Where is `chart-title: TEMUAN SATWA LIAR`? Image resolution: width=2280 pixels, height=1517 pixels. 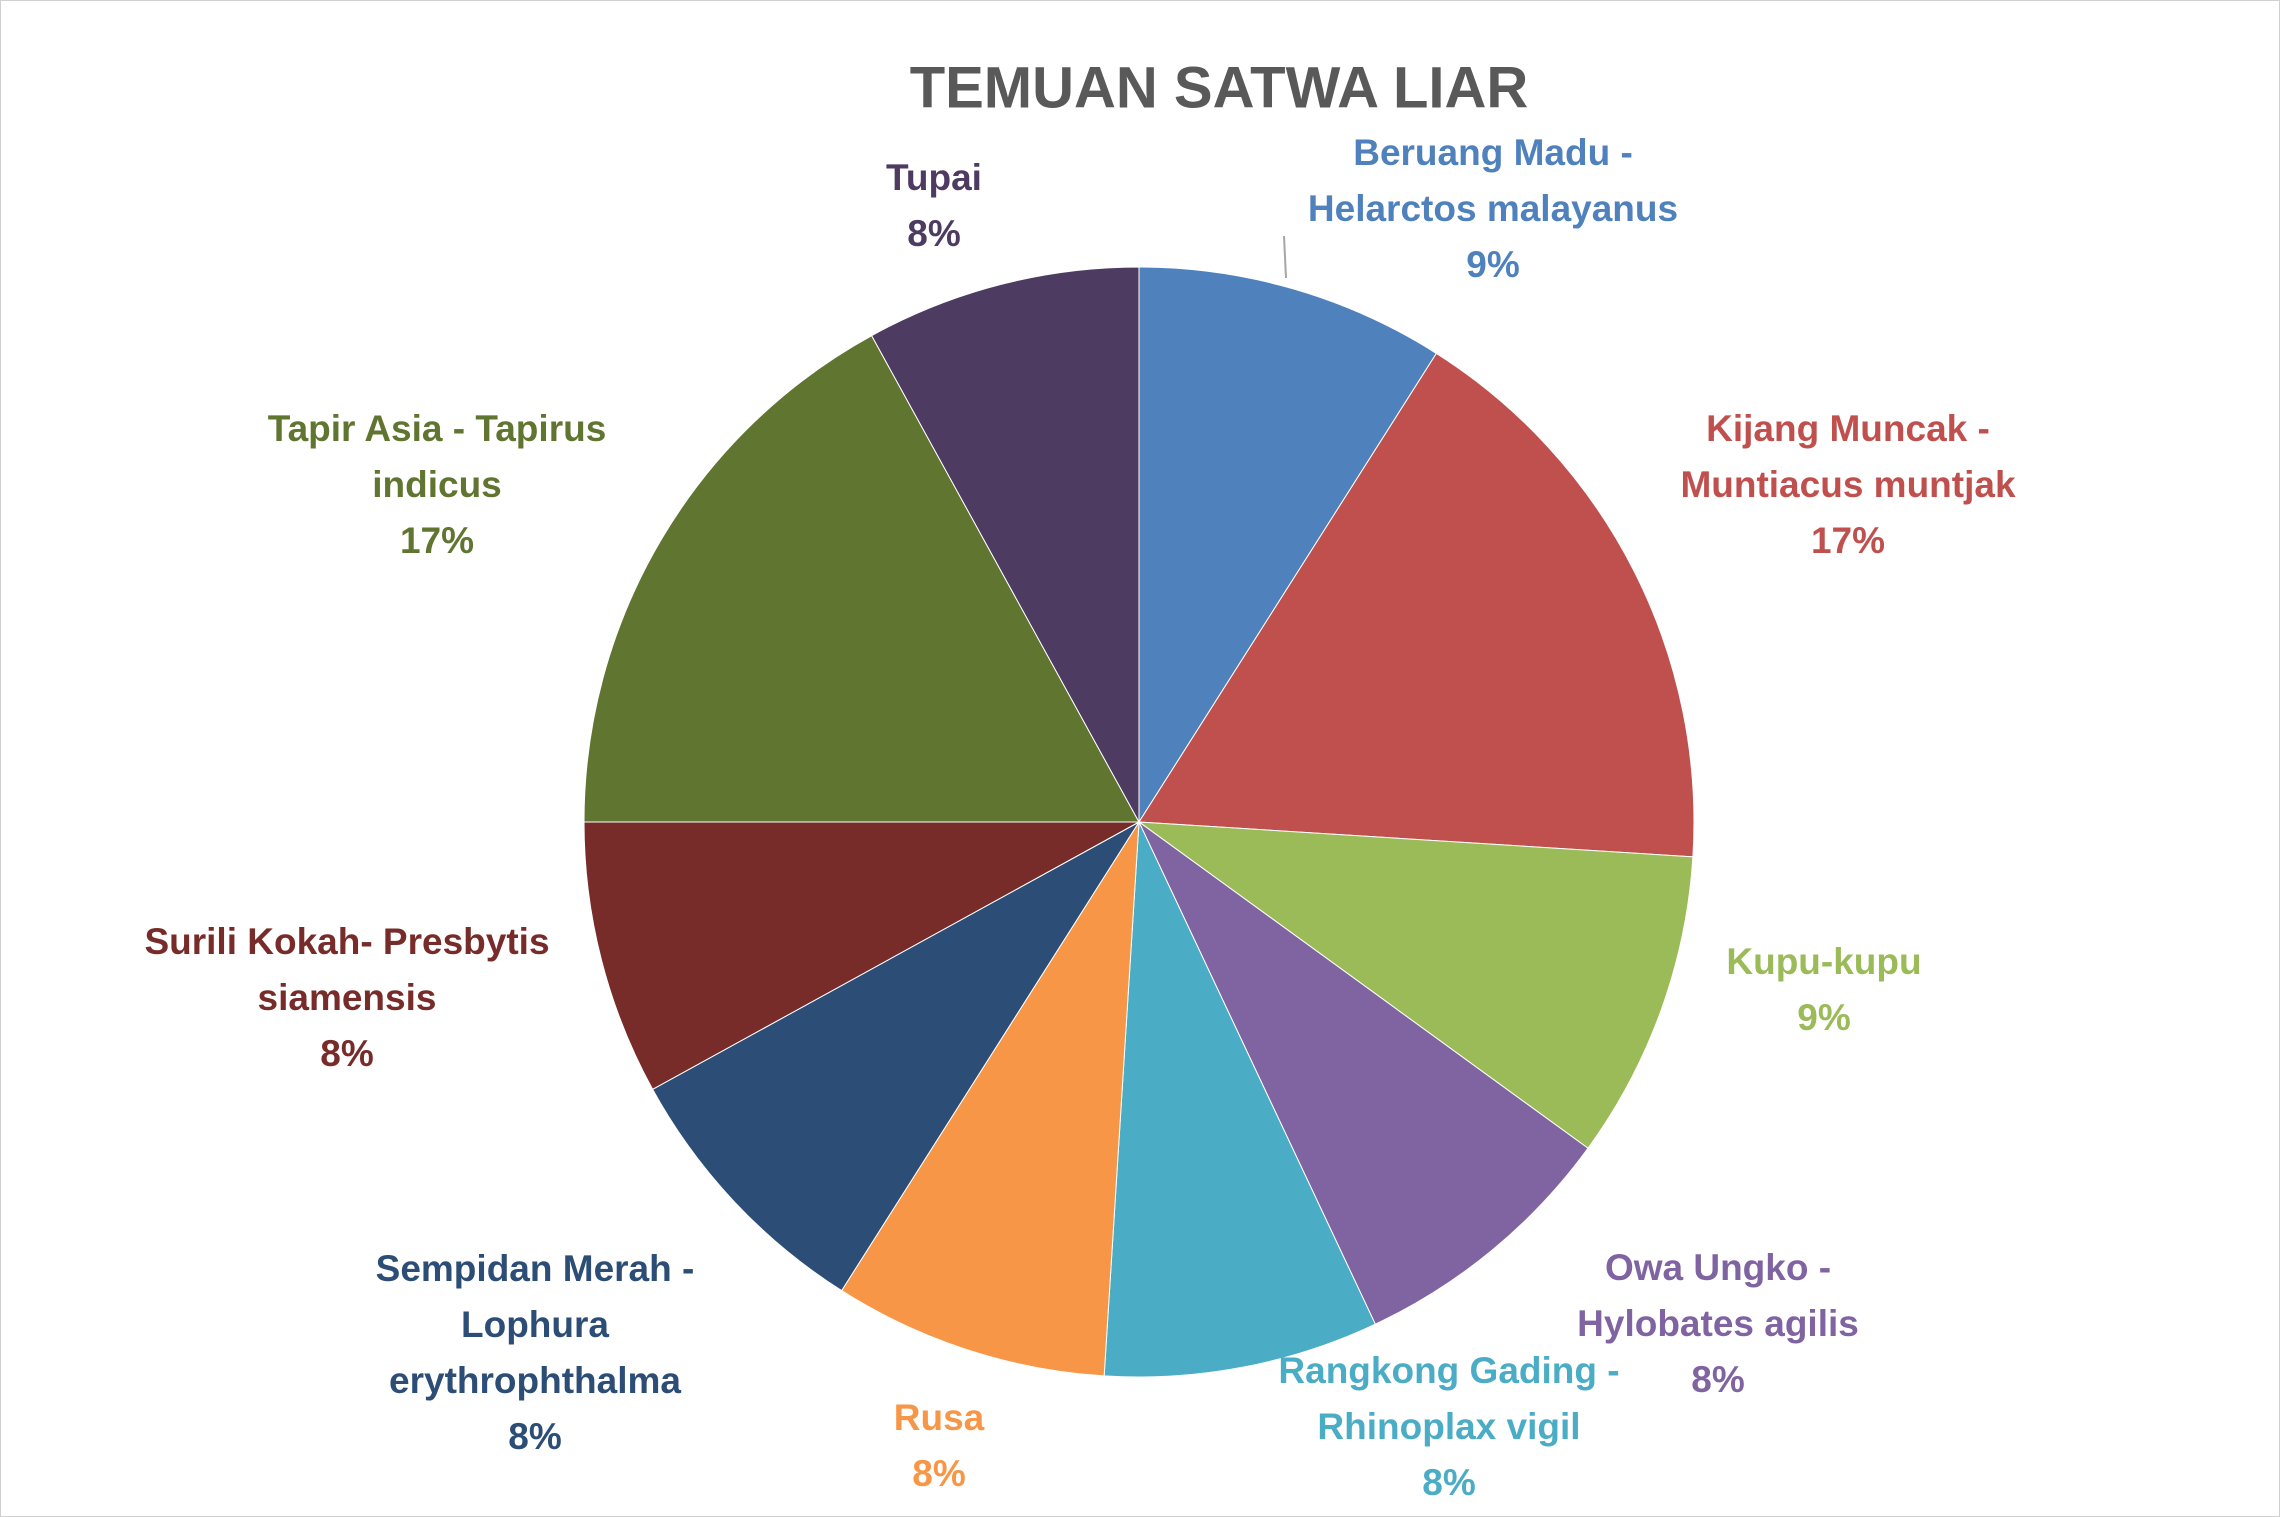
chart-title: TEMUAN SATWA LIAR is located at coordinates (1219, 88).